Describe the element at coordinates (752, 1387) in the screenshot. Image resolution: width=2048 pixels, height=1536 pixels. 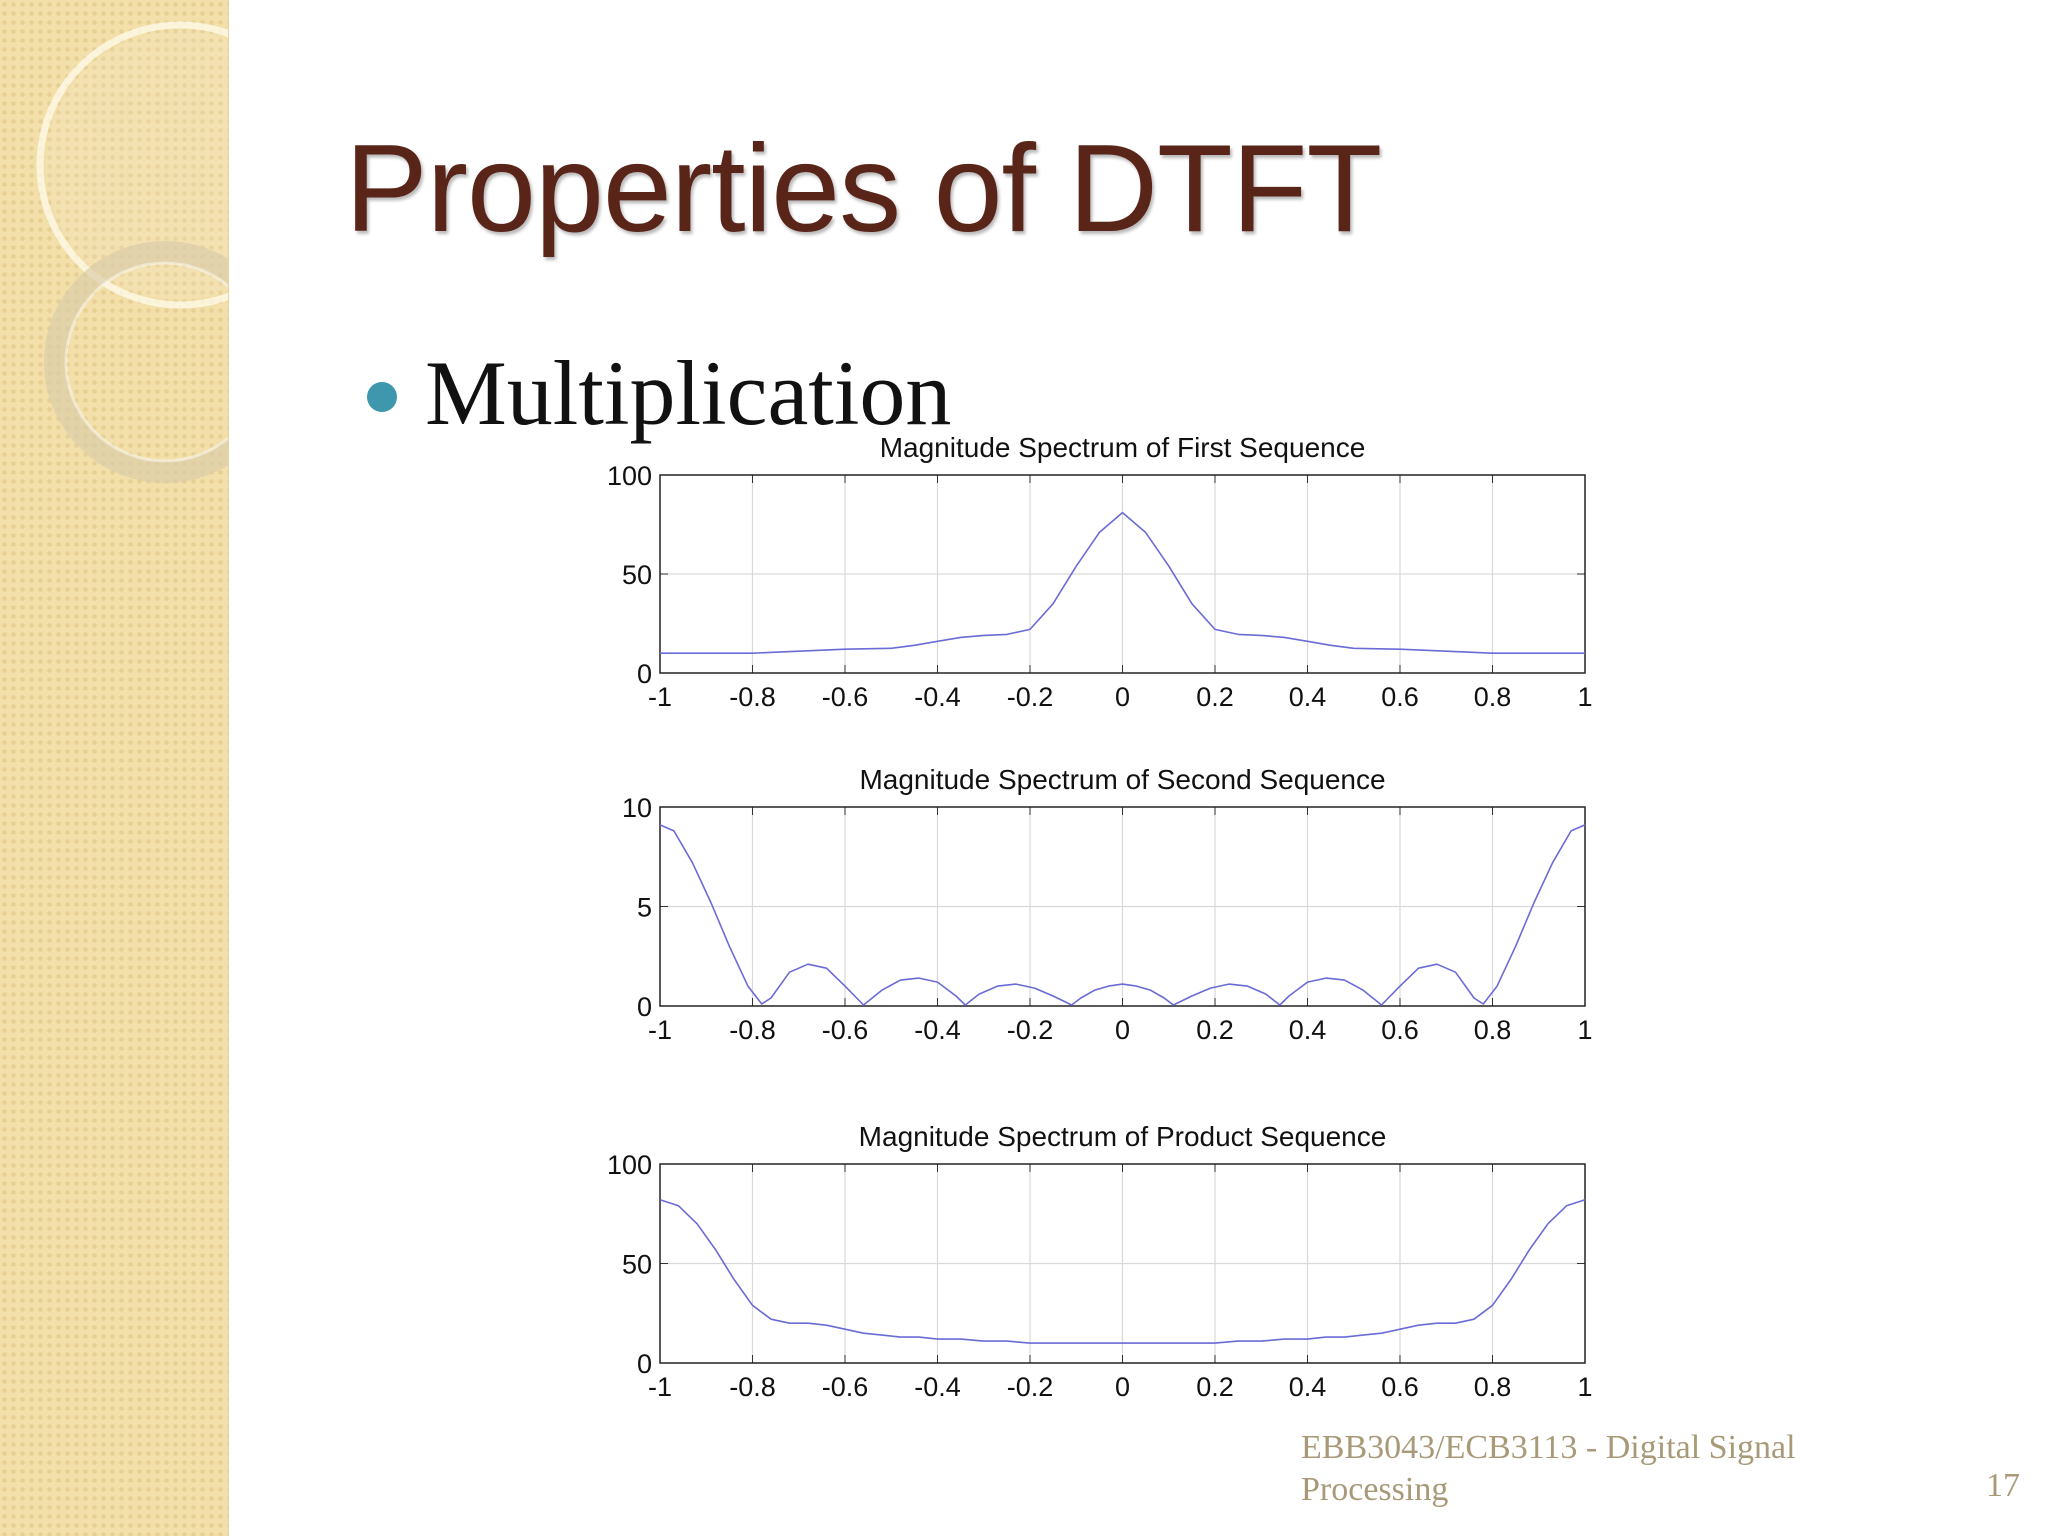
I see `chart3-xtick-label: -0.8` at that location.